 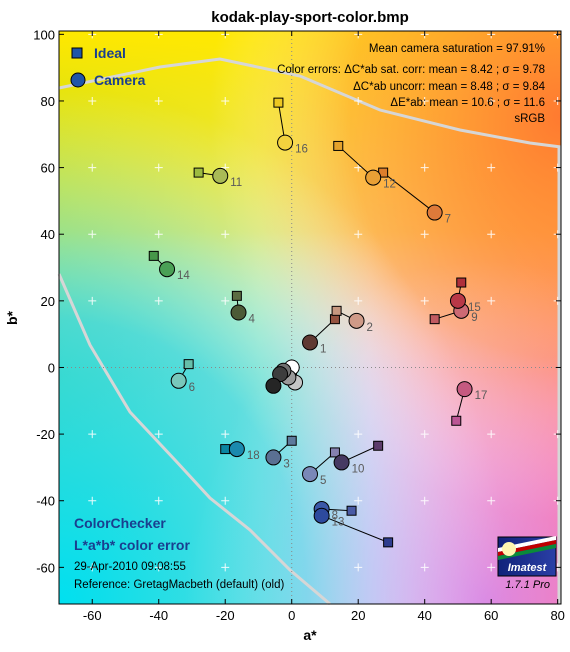 I want to click on x-tick-label: -40, so click(x=158, y=615).